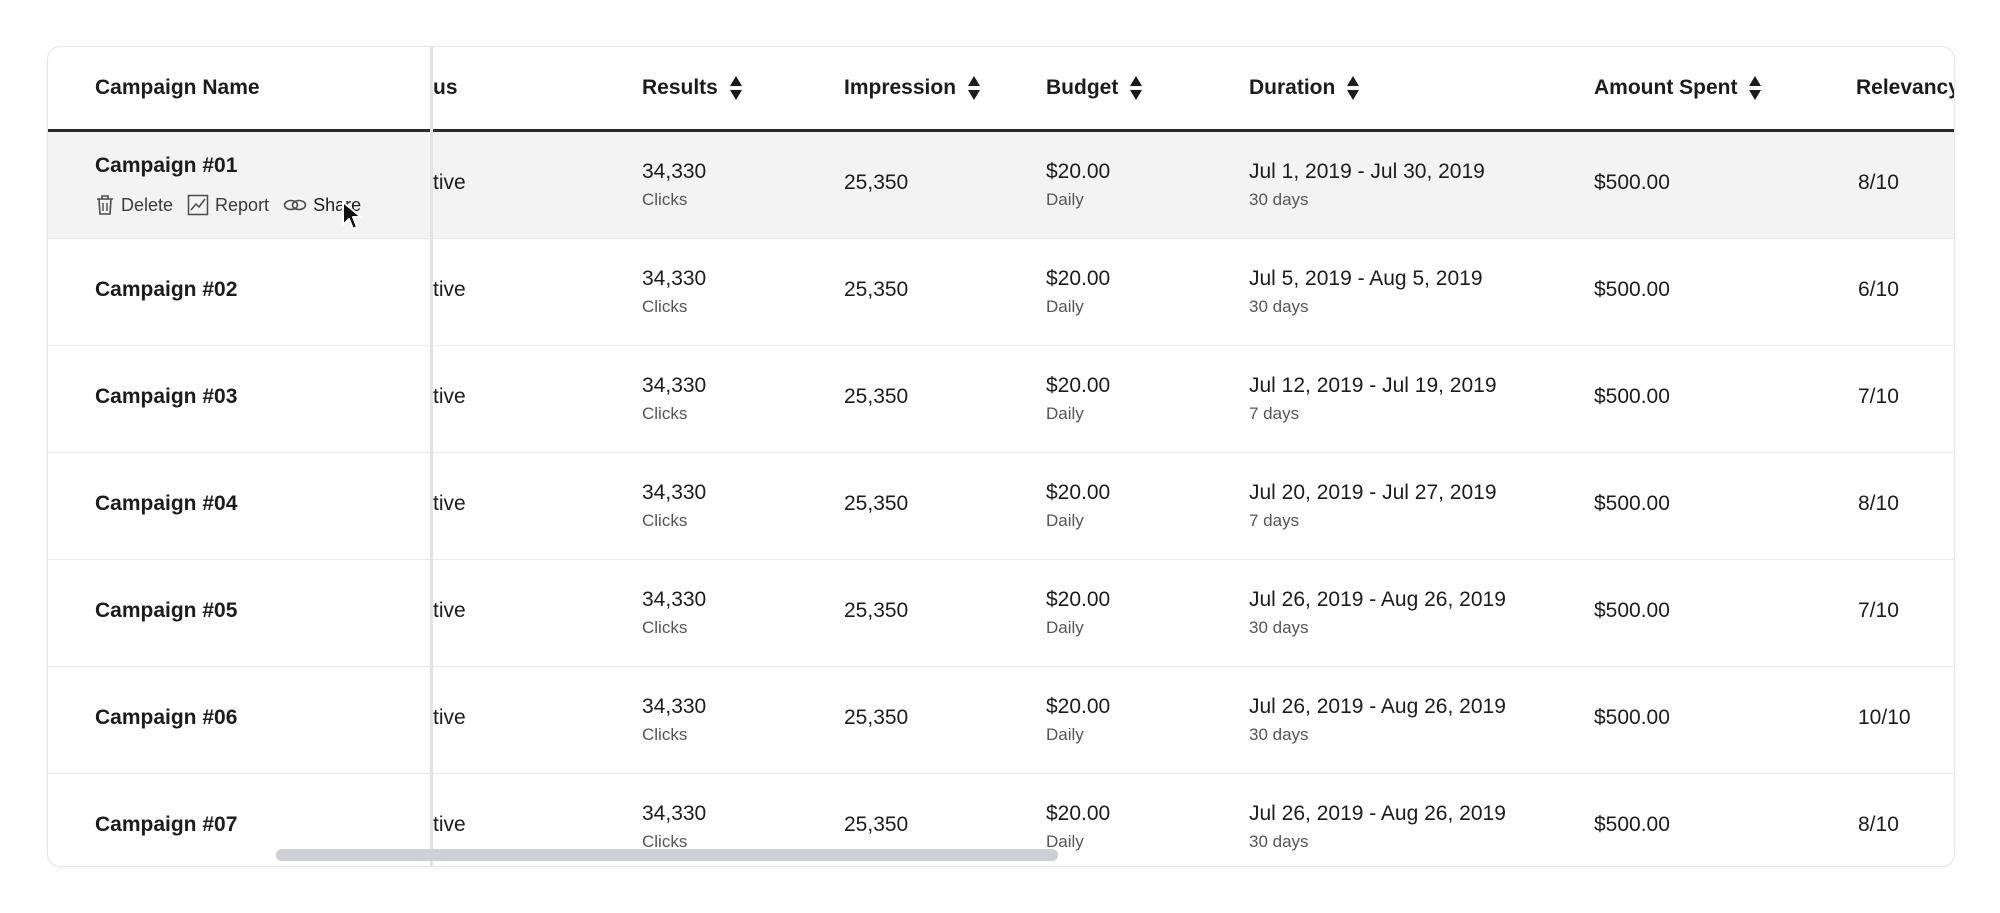 This screenshot has height=913, width=2000. I want to click on duration-cell: Jul 20, 2019 - Jul 27, 2019 7 days, so click(1373, 505).